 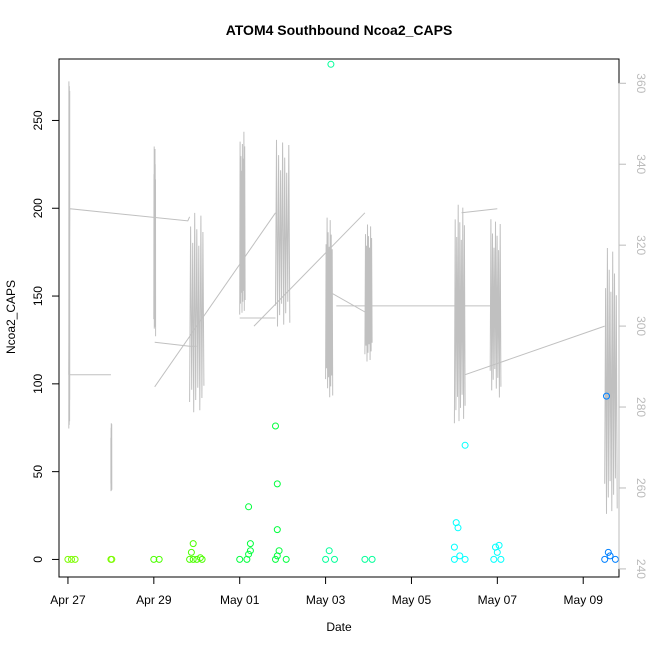 What do you see at coordinates (584, 600) in the screenshot?
I see `x-tick-label: May 09` at bounding box center [584, 600].